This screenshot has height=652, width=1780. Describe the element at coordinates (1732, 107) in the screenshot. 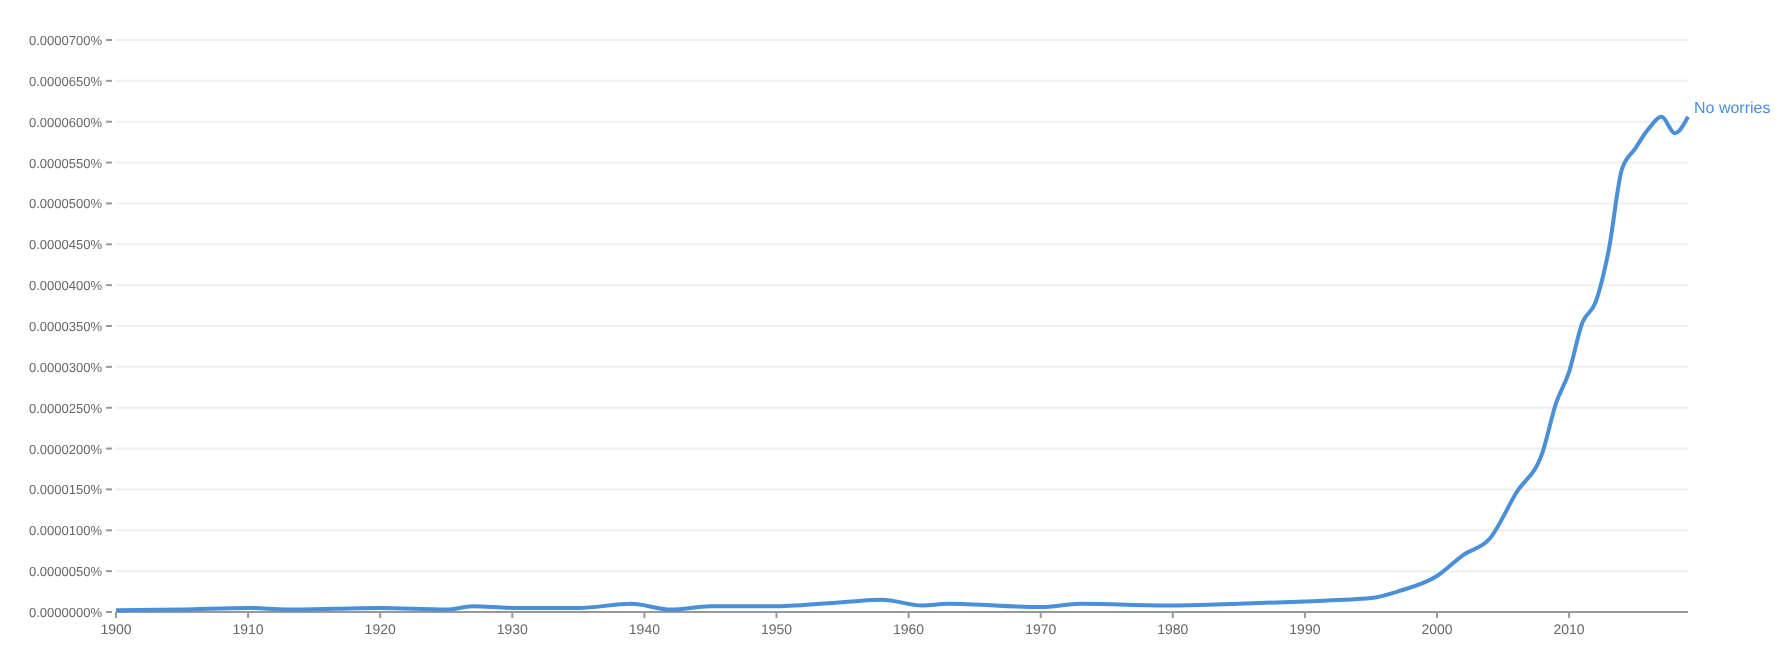

I see `series-label: No worries` at that location.